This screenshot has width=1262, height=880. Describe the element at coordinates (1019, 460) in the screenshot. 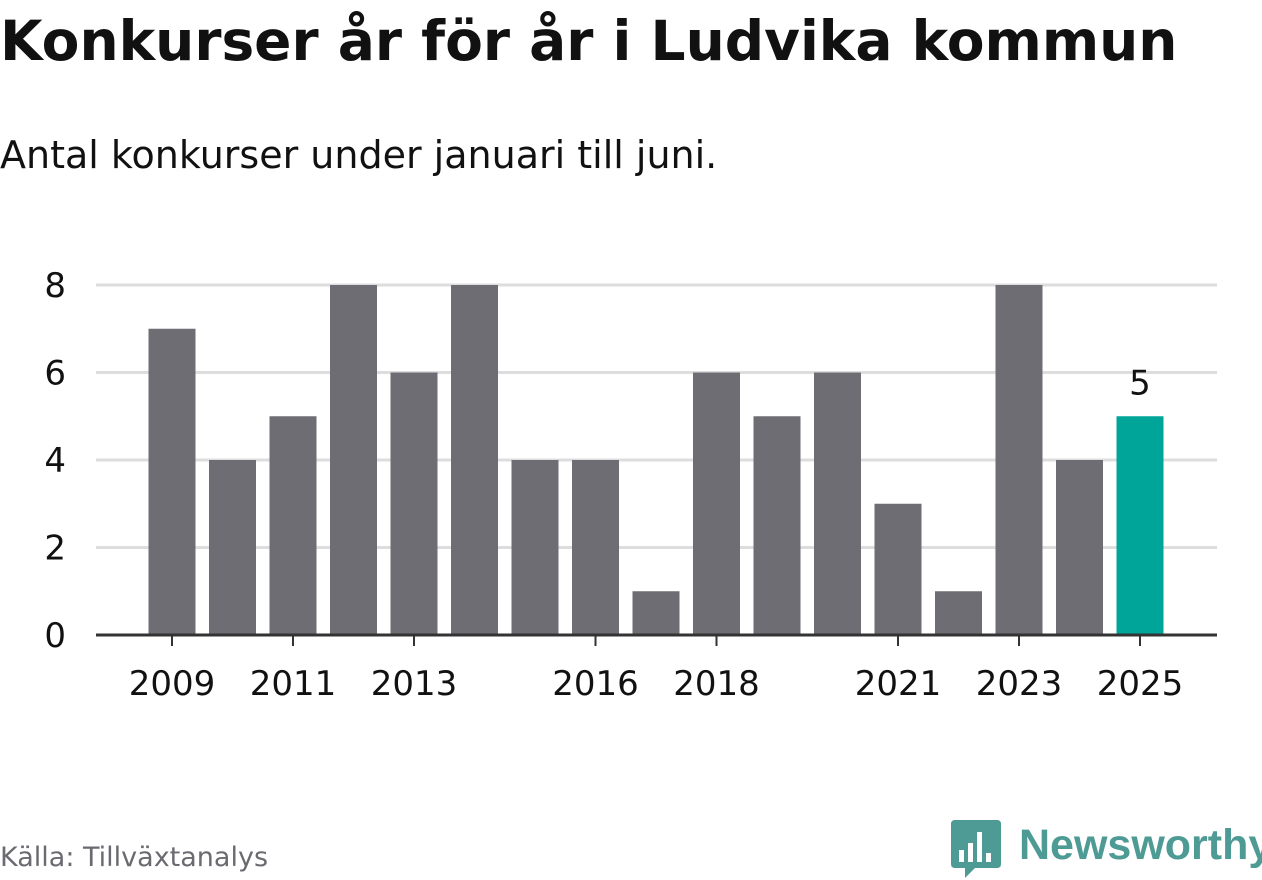

I see `bar-2023` at that location.